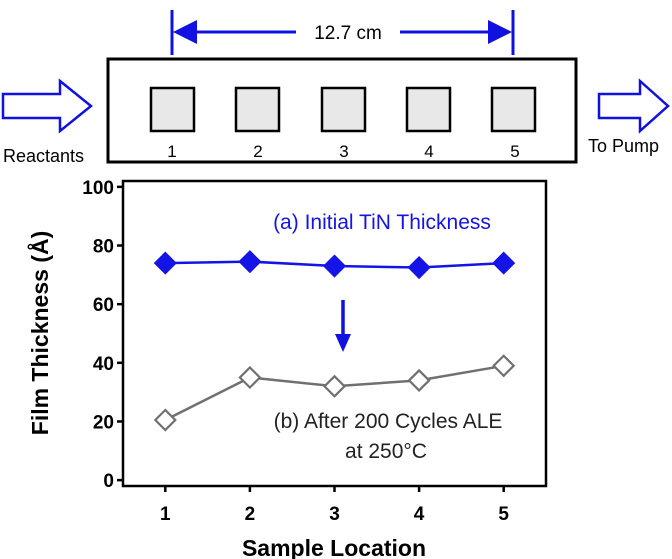 Image resolution: width=672 pixels, height=559 pixels. Describe the element at coordinates (43, 156) in the screenshot. I see `inlet-label: Reactants` at that location.